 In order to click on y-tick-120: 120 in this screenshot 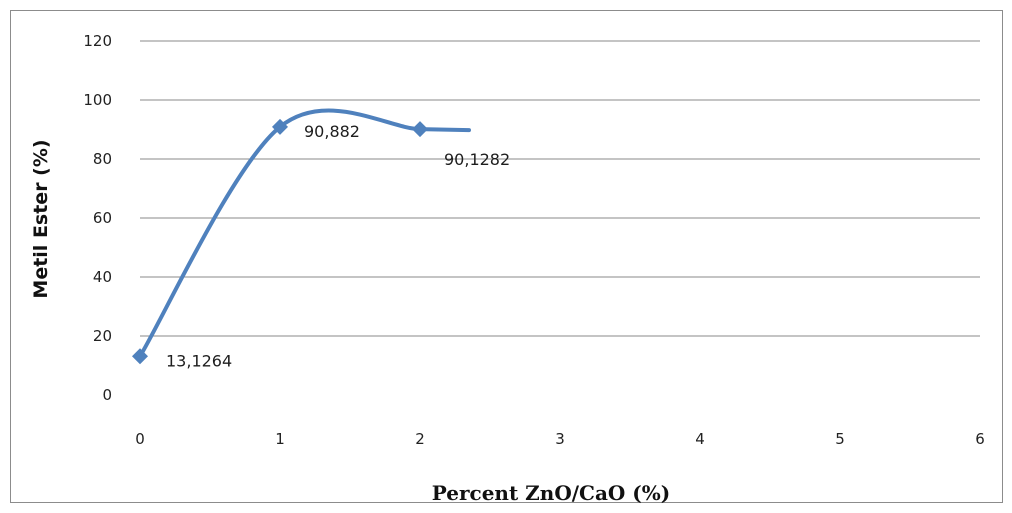, I will do `click(97, 41)`.